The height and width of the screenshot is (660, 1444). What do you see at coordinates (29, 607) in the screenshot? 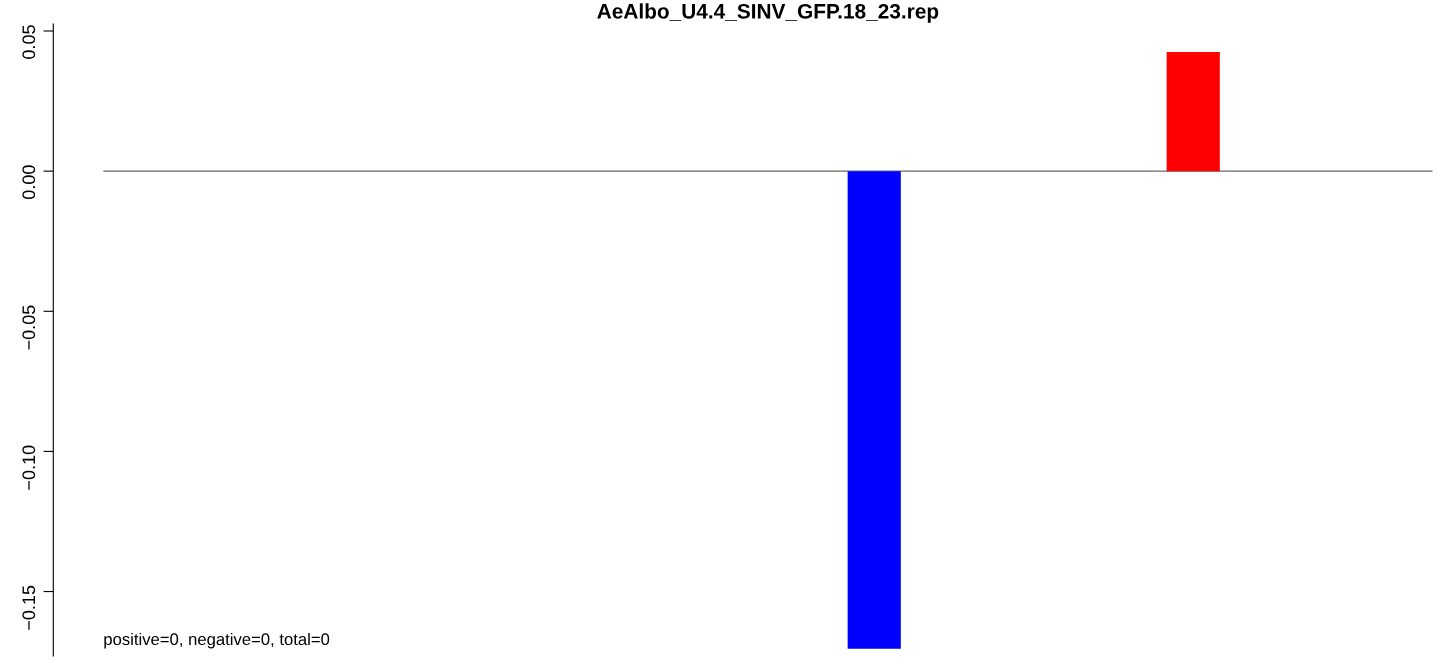
I see `y-tick-label: −0.15` at bounding box center [29, 607].